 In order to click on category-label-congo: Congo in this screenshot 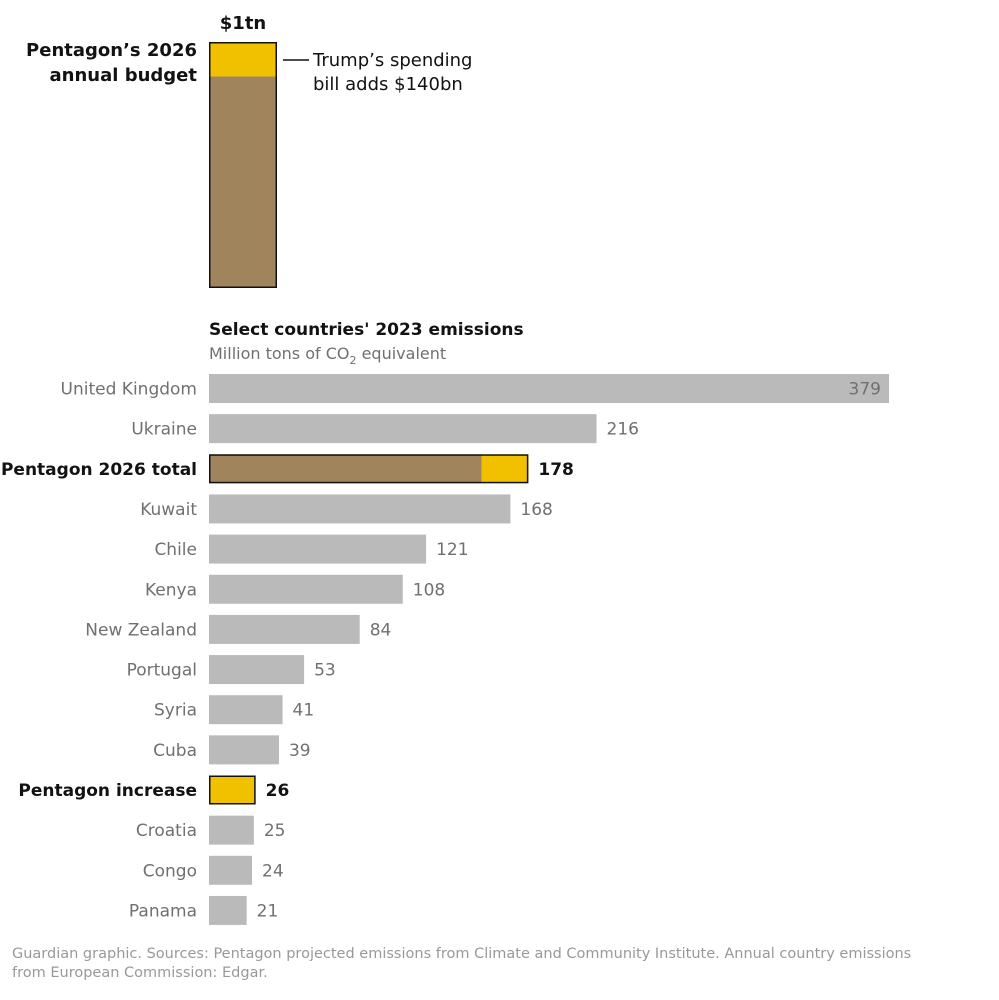, I will do `click(170, 871)`.